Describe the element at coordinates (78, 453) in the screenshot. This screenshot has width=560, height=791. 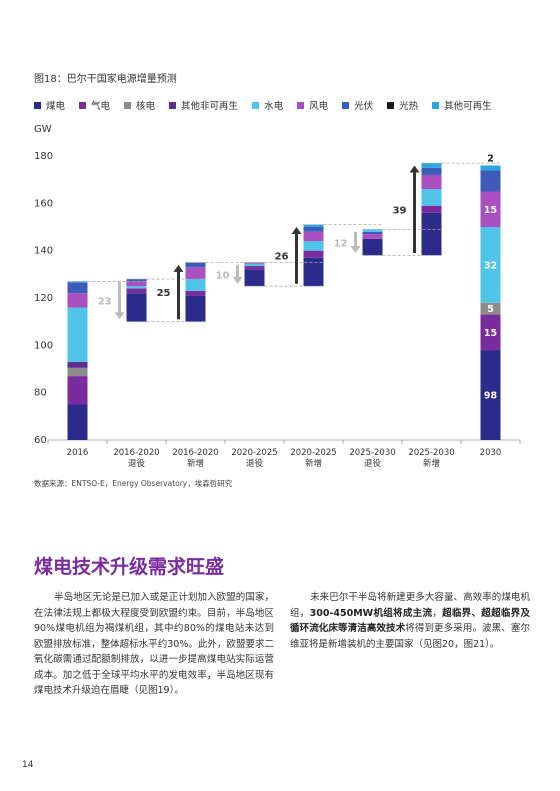
I see `x-tick-label: 2016` at that location.